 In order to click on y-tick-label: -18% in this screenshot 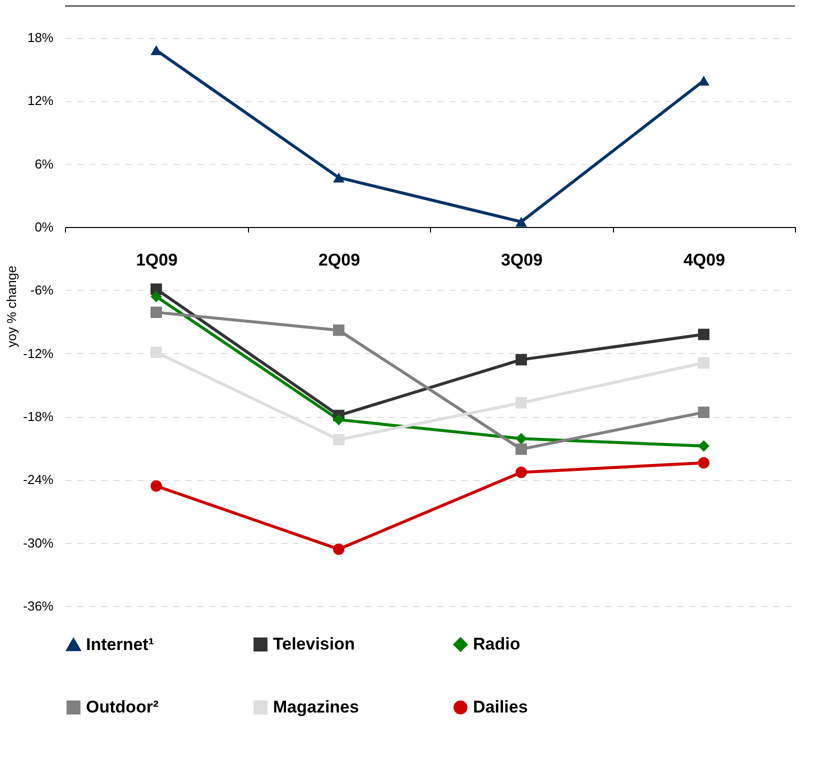, I will do `click(38, 416)`.